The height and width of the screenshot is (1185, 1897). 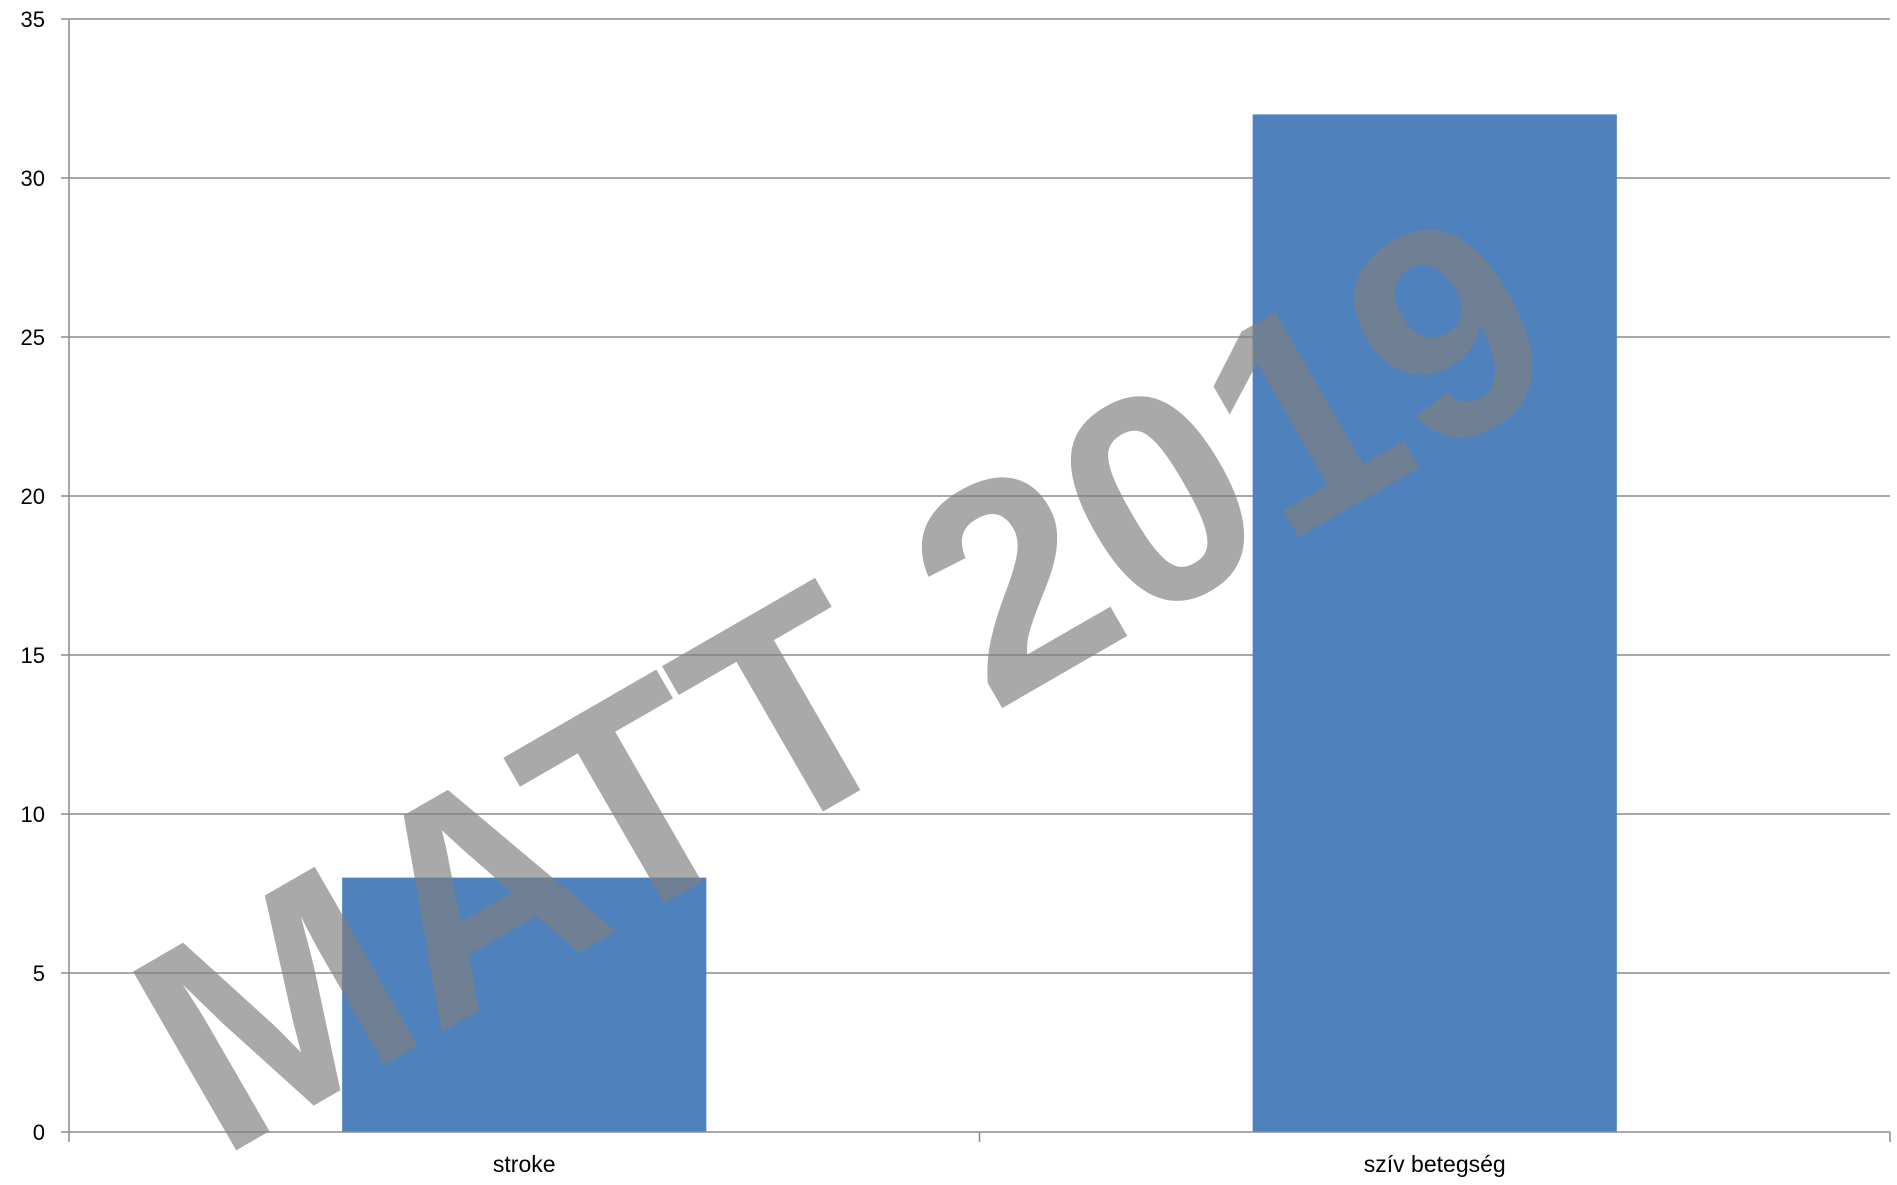 I want to click on y-tick-label: 5, so click(x=39, y=973).